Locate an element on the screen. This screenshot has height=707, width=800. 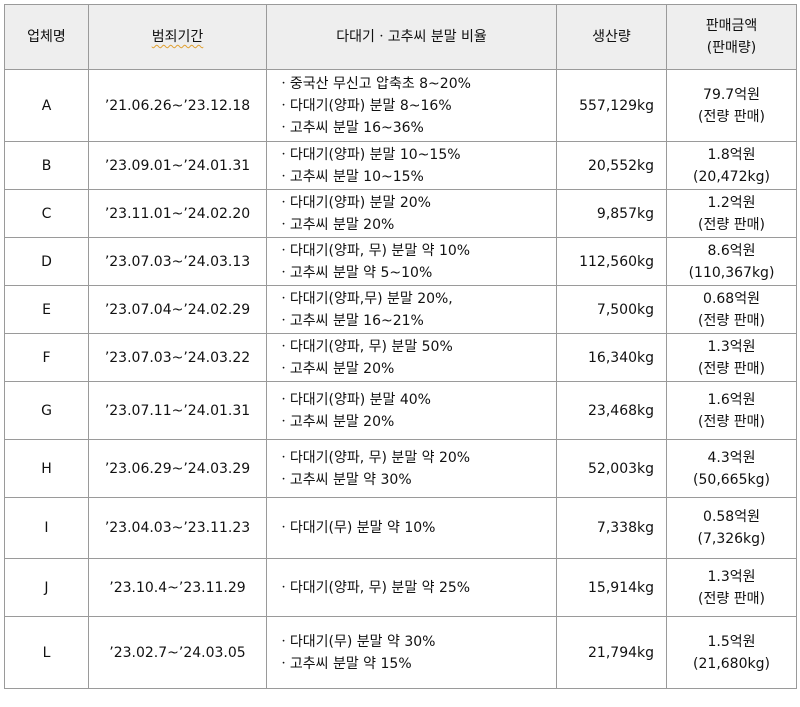
ratio-line: ㆍ중국산 무신고 압축초 8~20% is located at coordinates (374, 83).